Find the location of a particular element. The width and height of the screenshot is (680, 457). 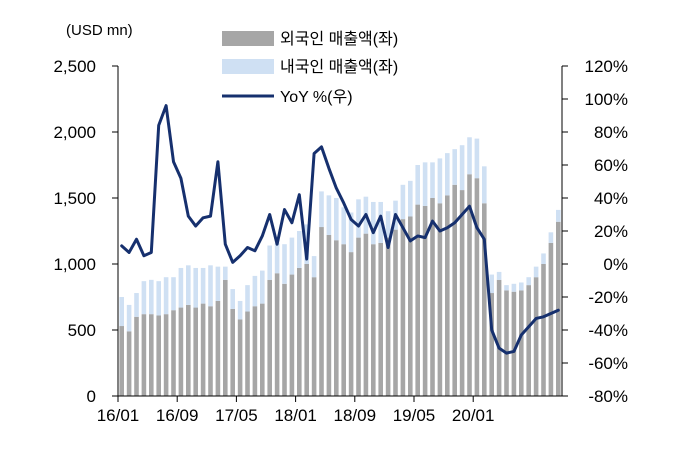

unit-label: (USD mn) is located at coordinates (99, 30).